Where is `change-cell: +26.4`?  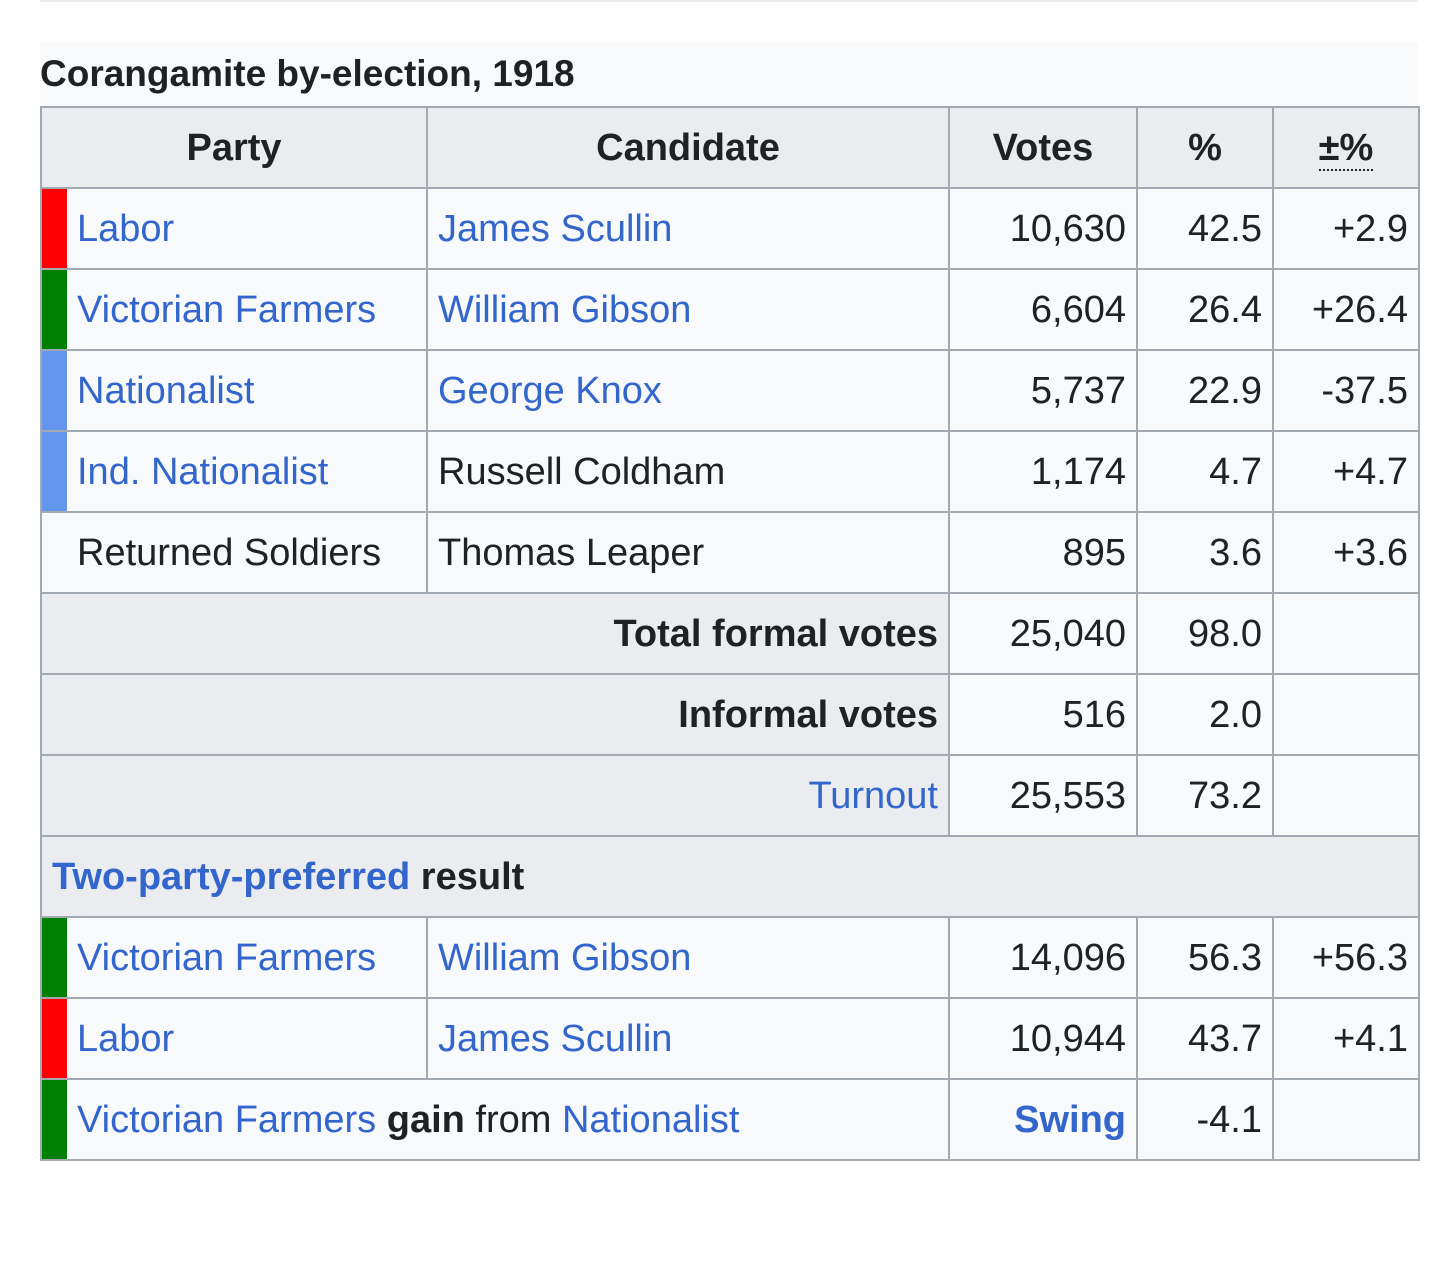 change-cell: +26.4 is located at coordinates (1346, 309).